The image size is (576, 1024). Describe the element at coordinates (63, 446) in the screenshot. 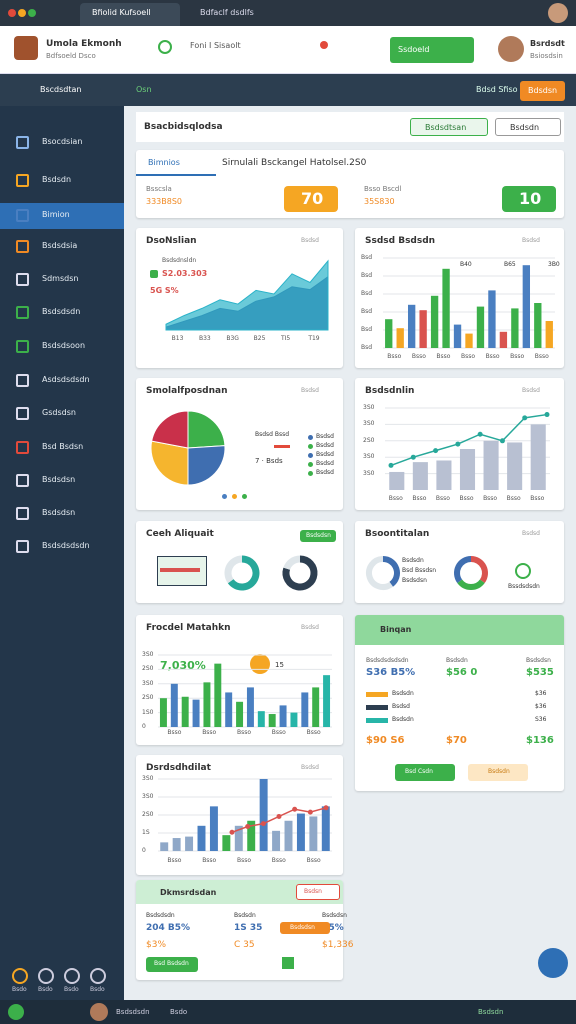

I see `sidebar-item: Bsd Bsdsn` at that location.